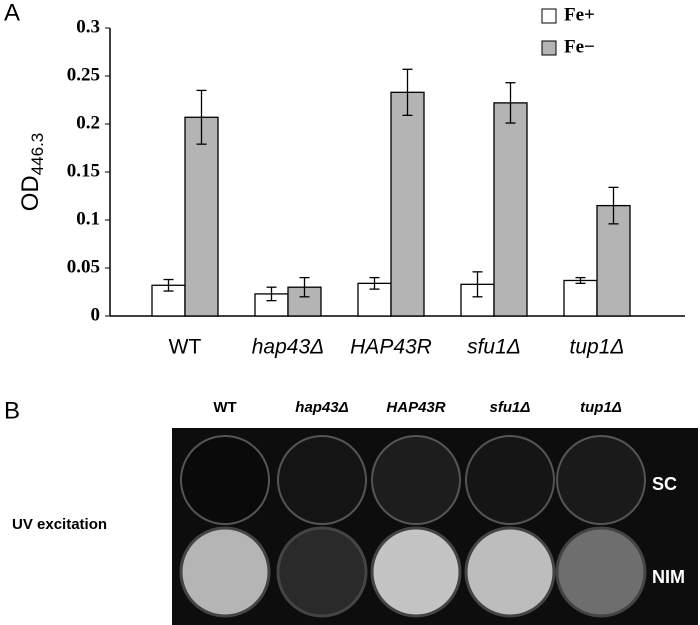 The width and height of the screenshot is (700, 625). I want to click on side-label: UV excitation, so click(59, 524).